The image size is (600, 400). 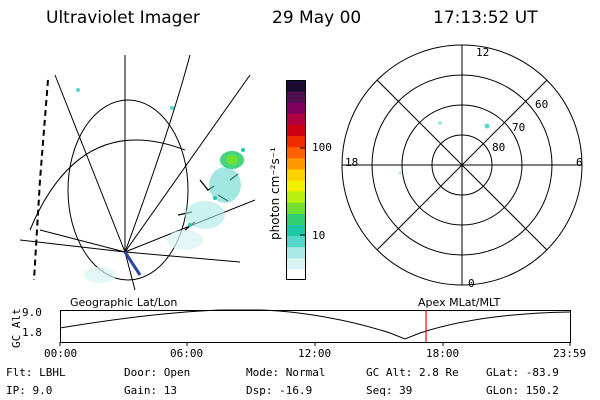 I want to click on seq-readout: Seq: 39, so click(x=389, y=390).